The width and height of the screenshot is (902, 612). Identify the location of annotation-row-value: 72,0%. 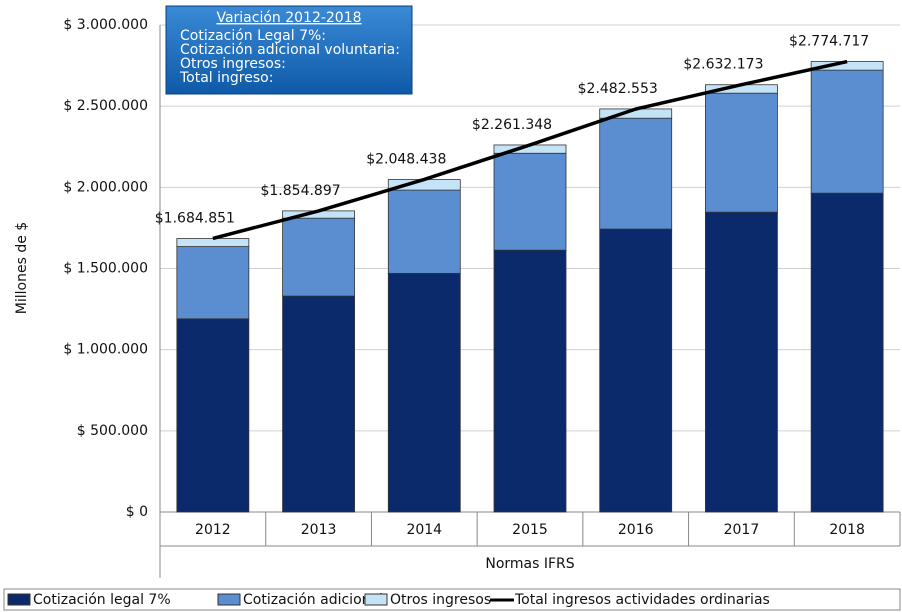
(492, 50).